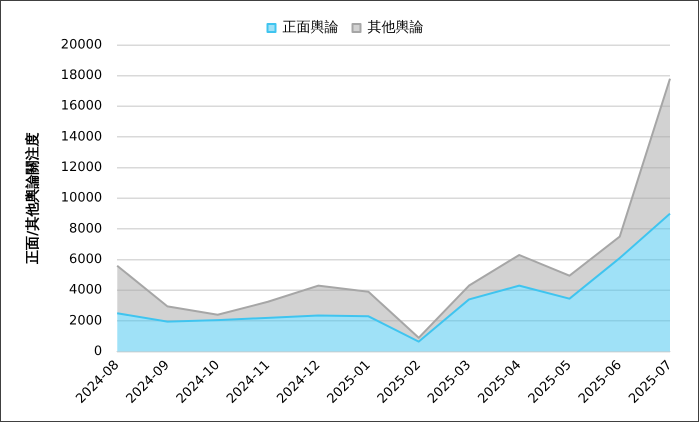 The height and width of the screenshot is (422, 699). I want to click on y-tick-label: 0, so click(98, 351).